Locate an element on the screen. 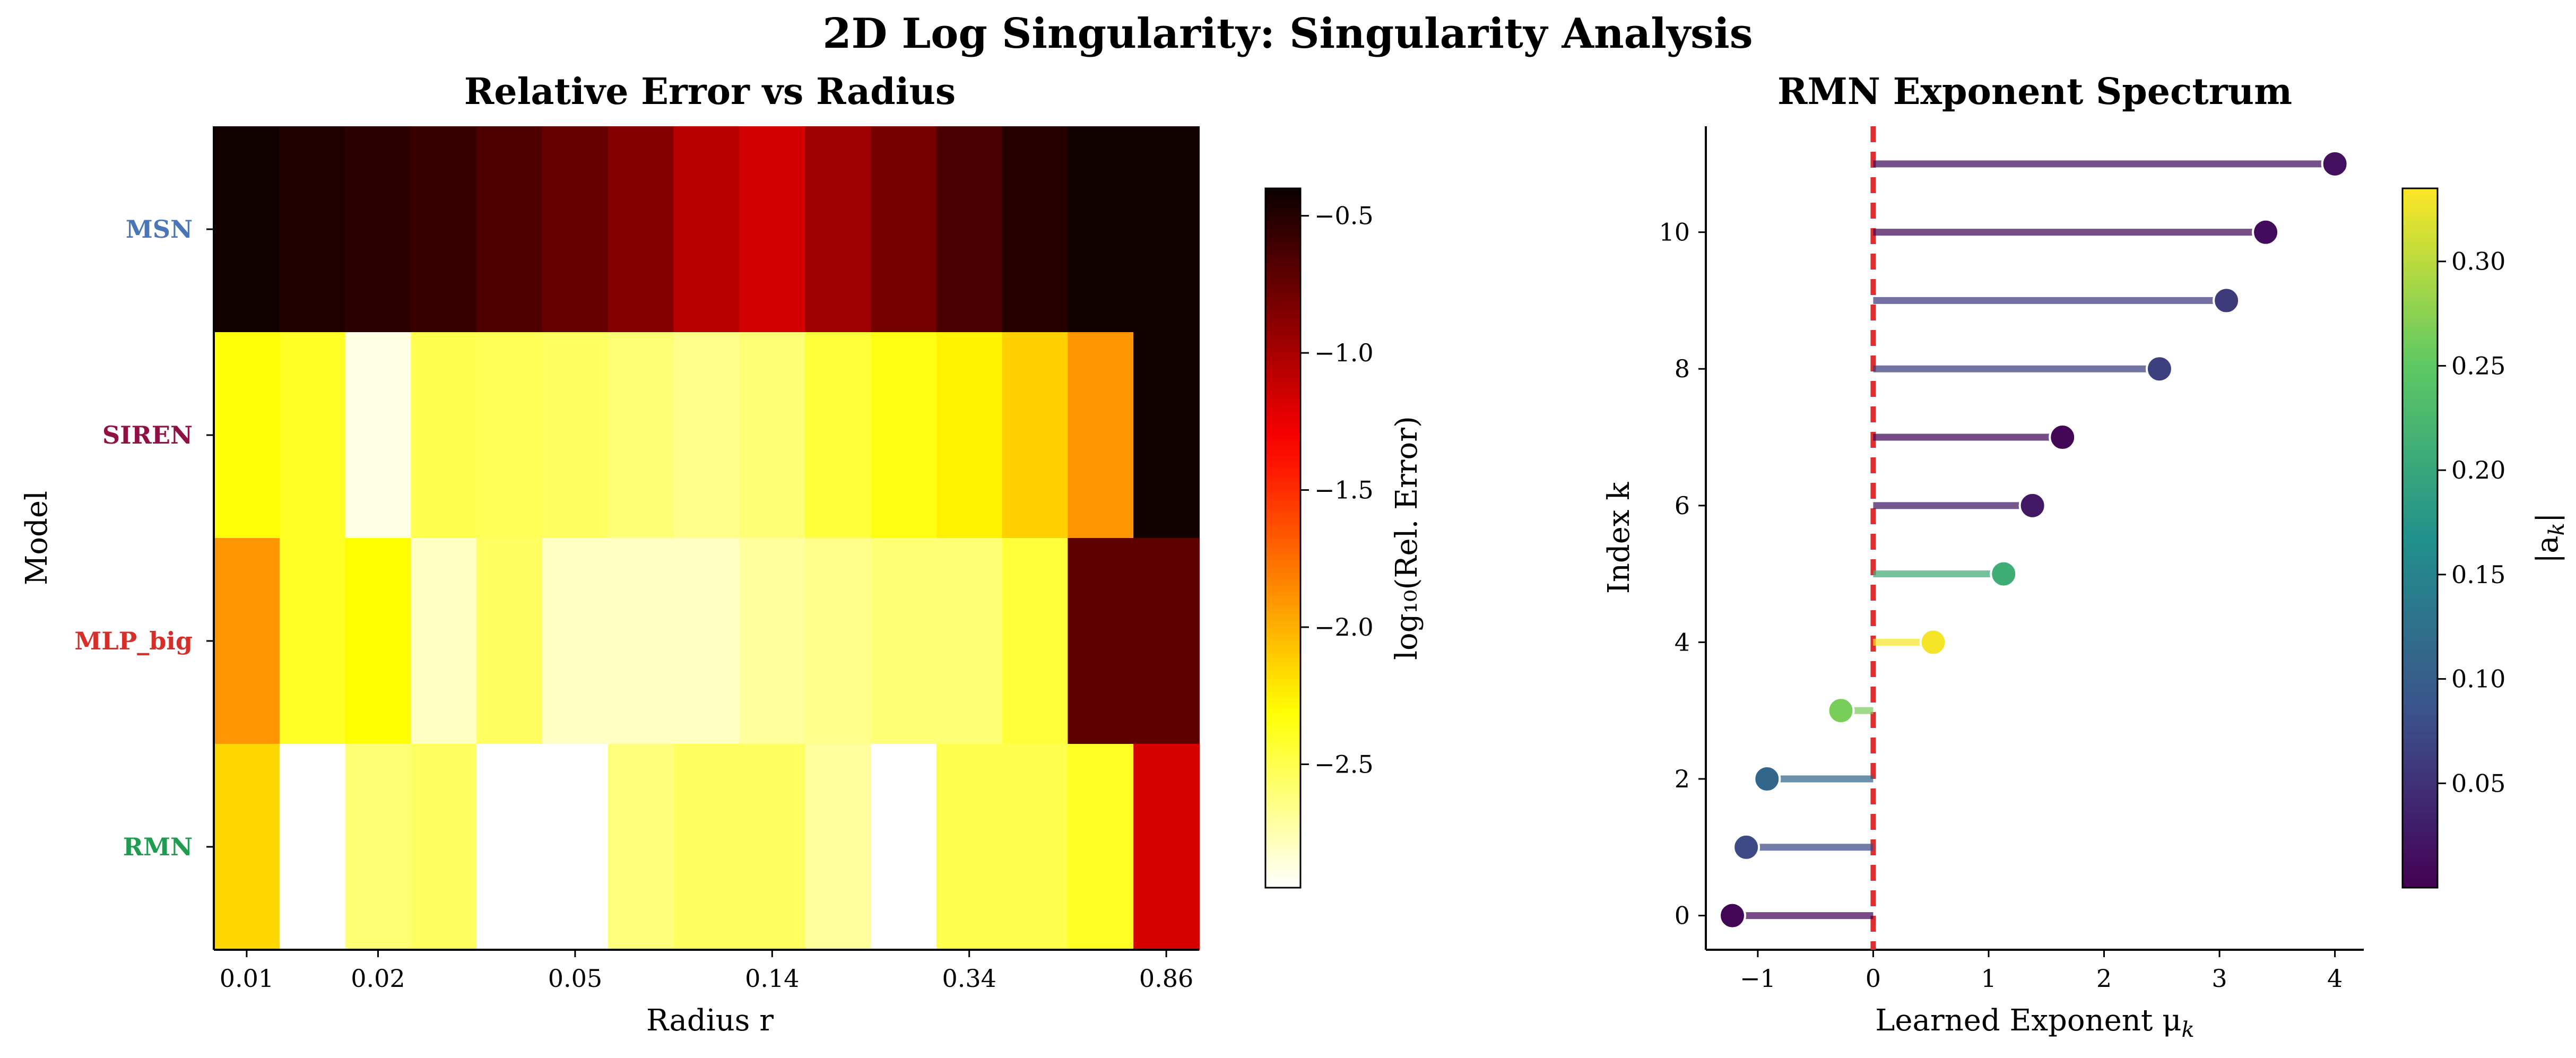  spectrum-colorbar-ticks: 0.05 0.10 0.15 0.20 0.25 0.30 is located at coordinates (2471, 522).